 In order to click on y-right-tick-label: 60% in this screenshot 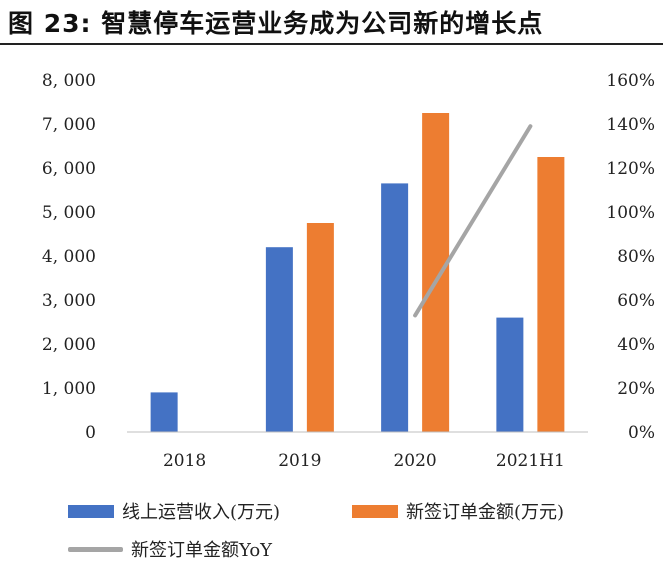, I will do `click(636, 301)`.